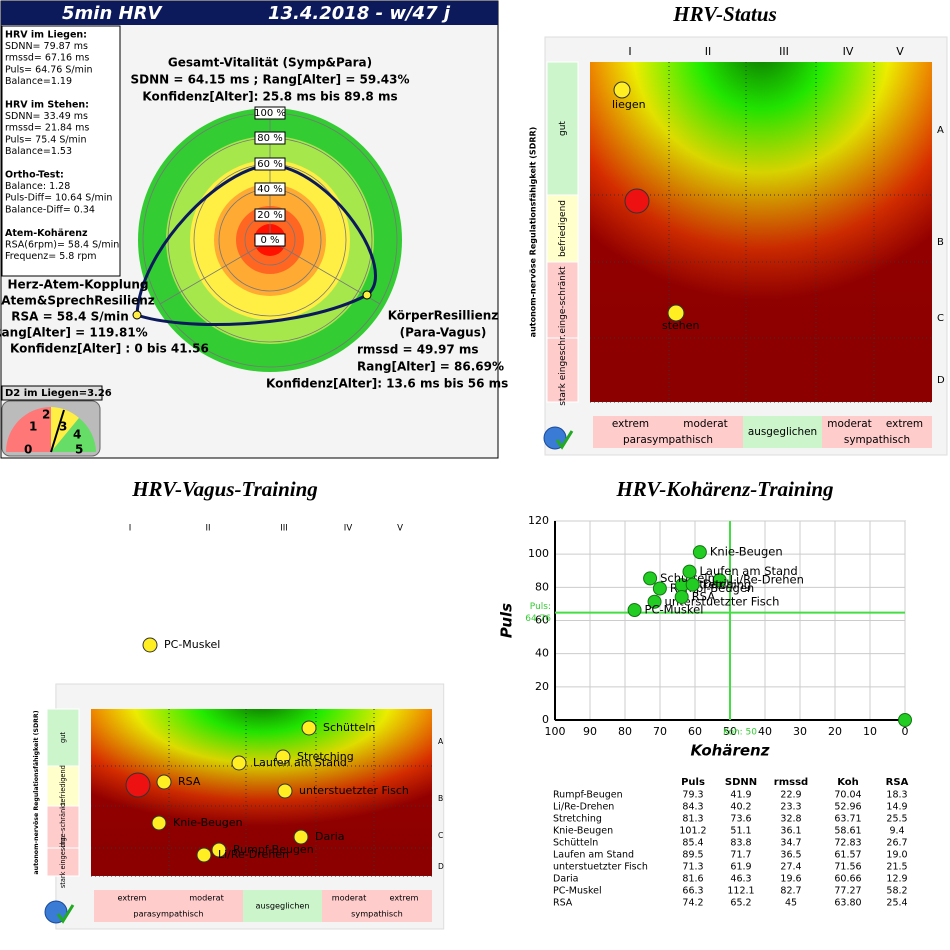  Describe the element at coordinates (695, 731) in the screenshot. I see `x-tick-label: 60` at that location.